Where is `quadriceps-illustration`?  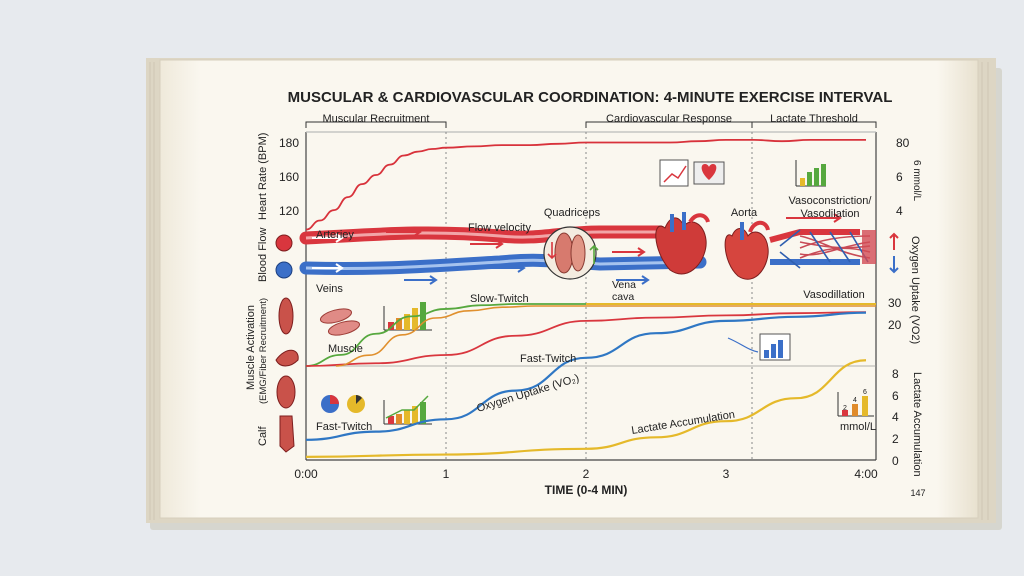
quadriceps-illustration is located at coordinates (571, 253).